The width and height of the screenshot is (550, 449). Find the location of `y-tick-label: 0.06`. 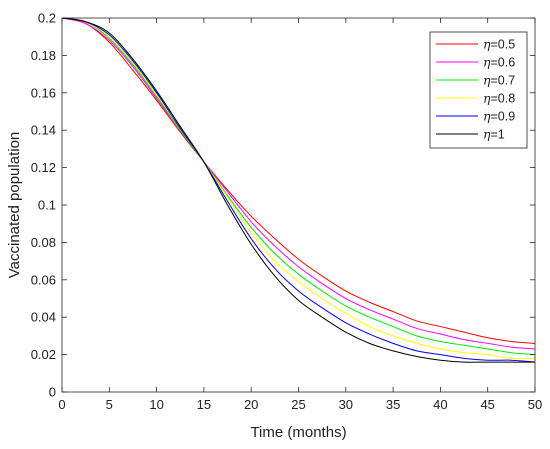

y-tick-label: 0.06 is located at coordinates (43, 279).